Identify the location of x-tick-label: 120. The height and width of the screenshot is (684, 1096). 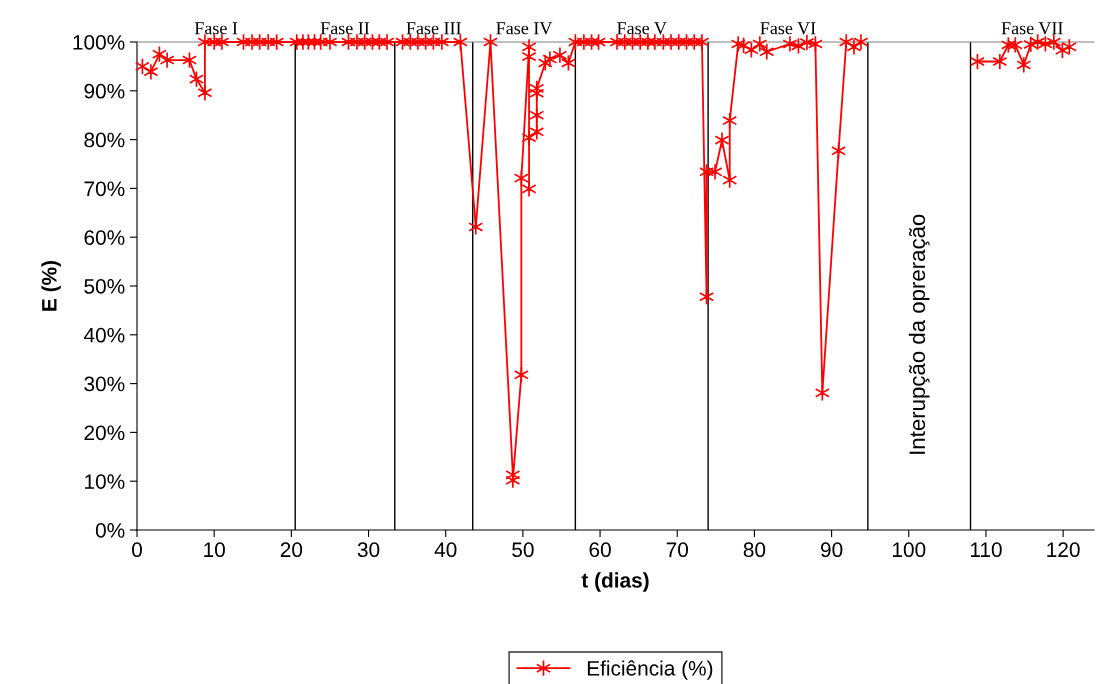
(1063, 550).